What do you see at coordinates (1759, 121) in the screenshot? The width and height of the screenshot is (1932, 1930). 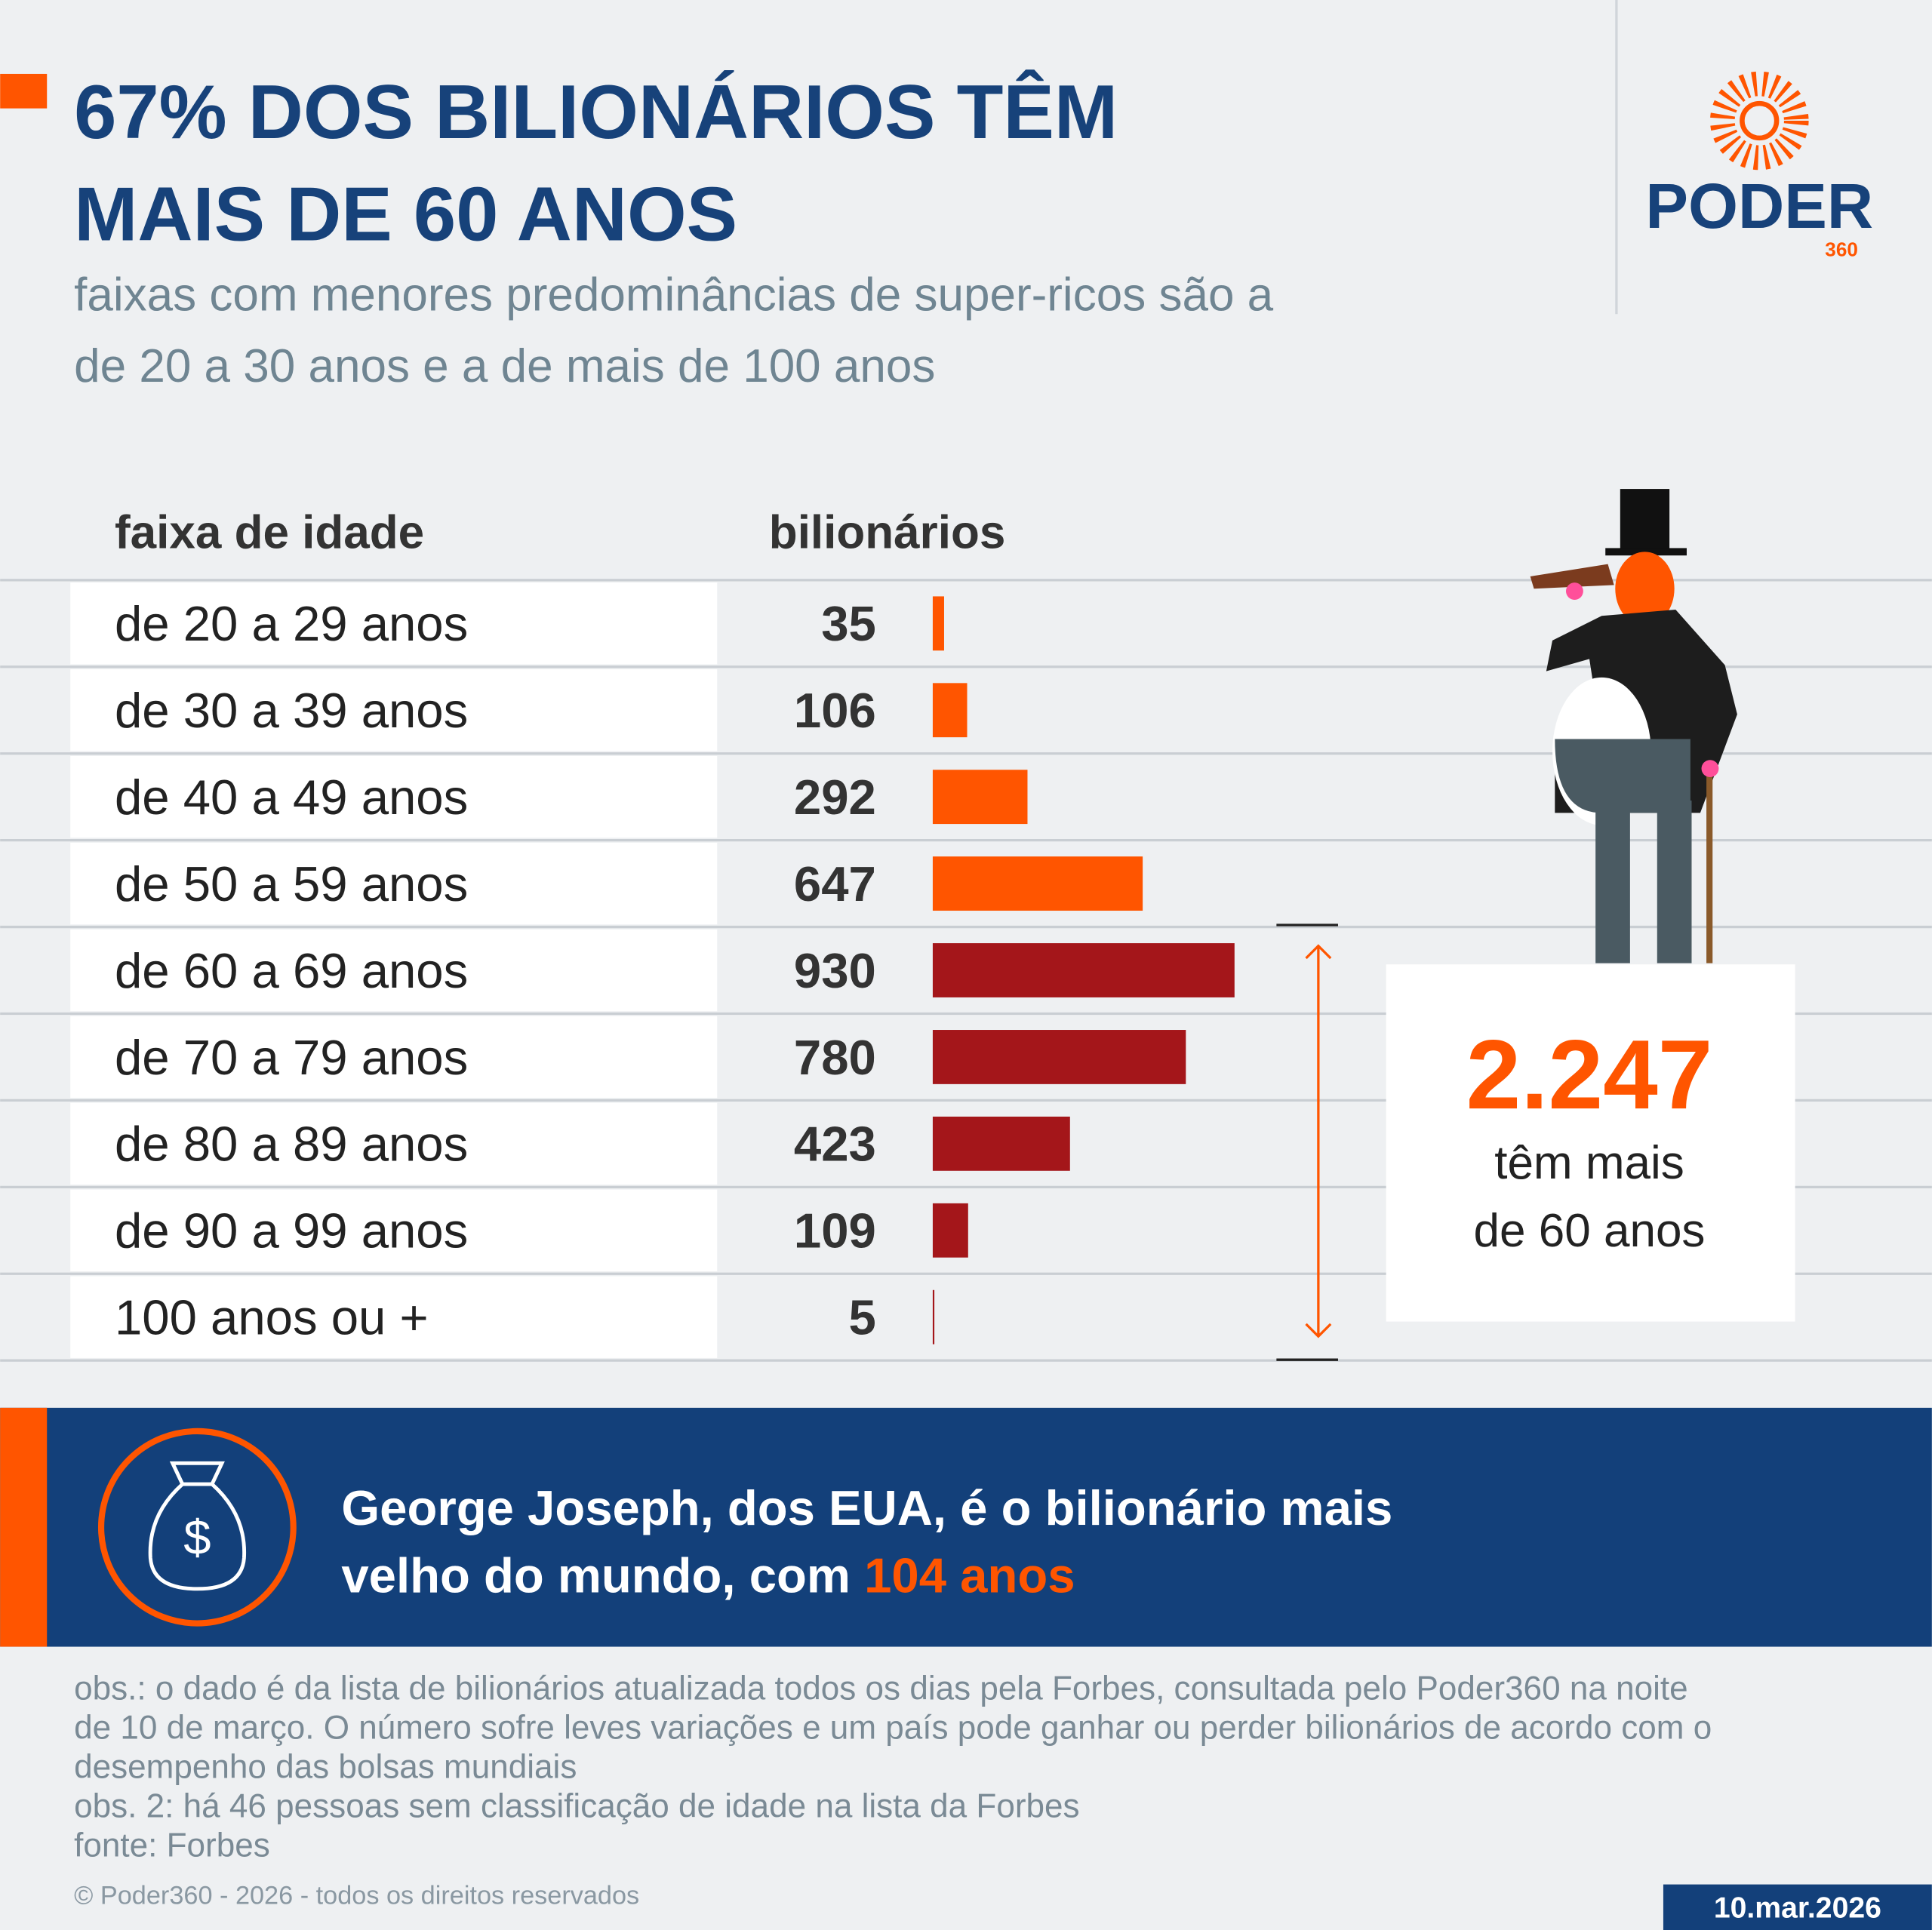 I see `logo-sun` at bounding box center [1759, 121].